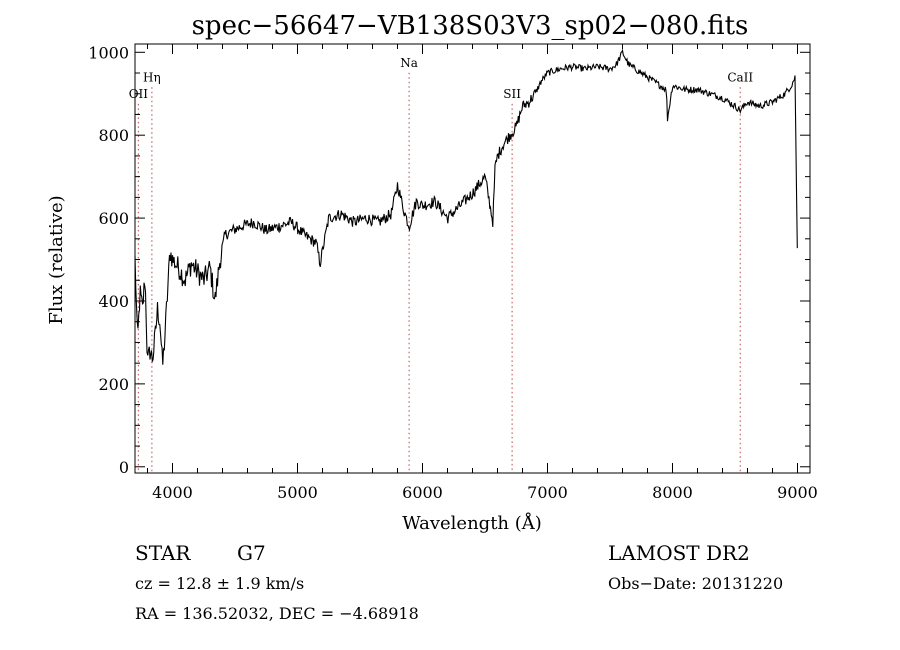  What do you see at coordinates (409, 63) in the screenshot?
I see `line-label-2: Na` at bounding box center [409, 63].